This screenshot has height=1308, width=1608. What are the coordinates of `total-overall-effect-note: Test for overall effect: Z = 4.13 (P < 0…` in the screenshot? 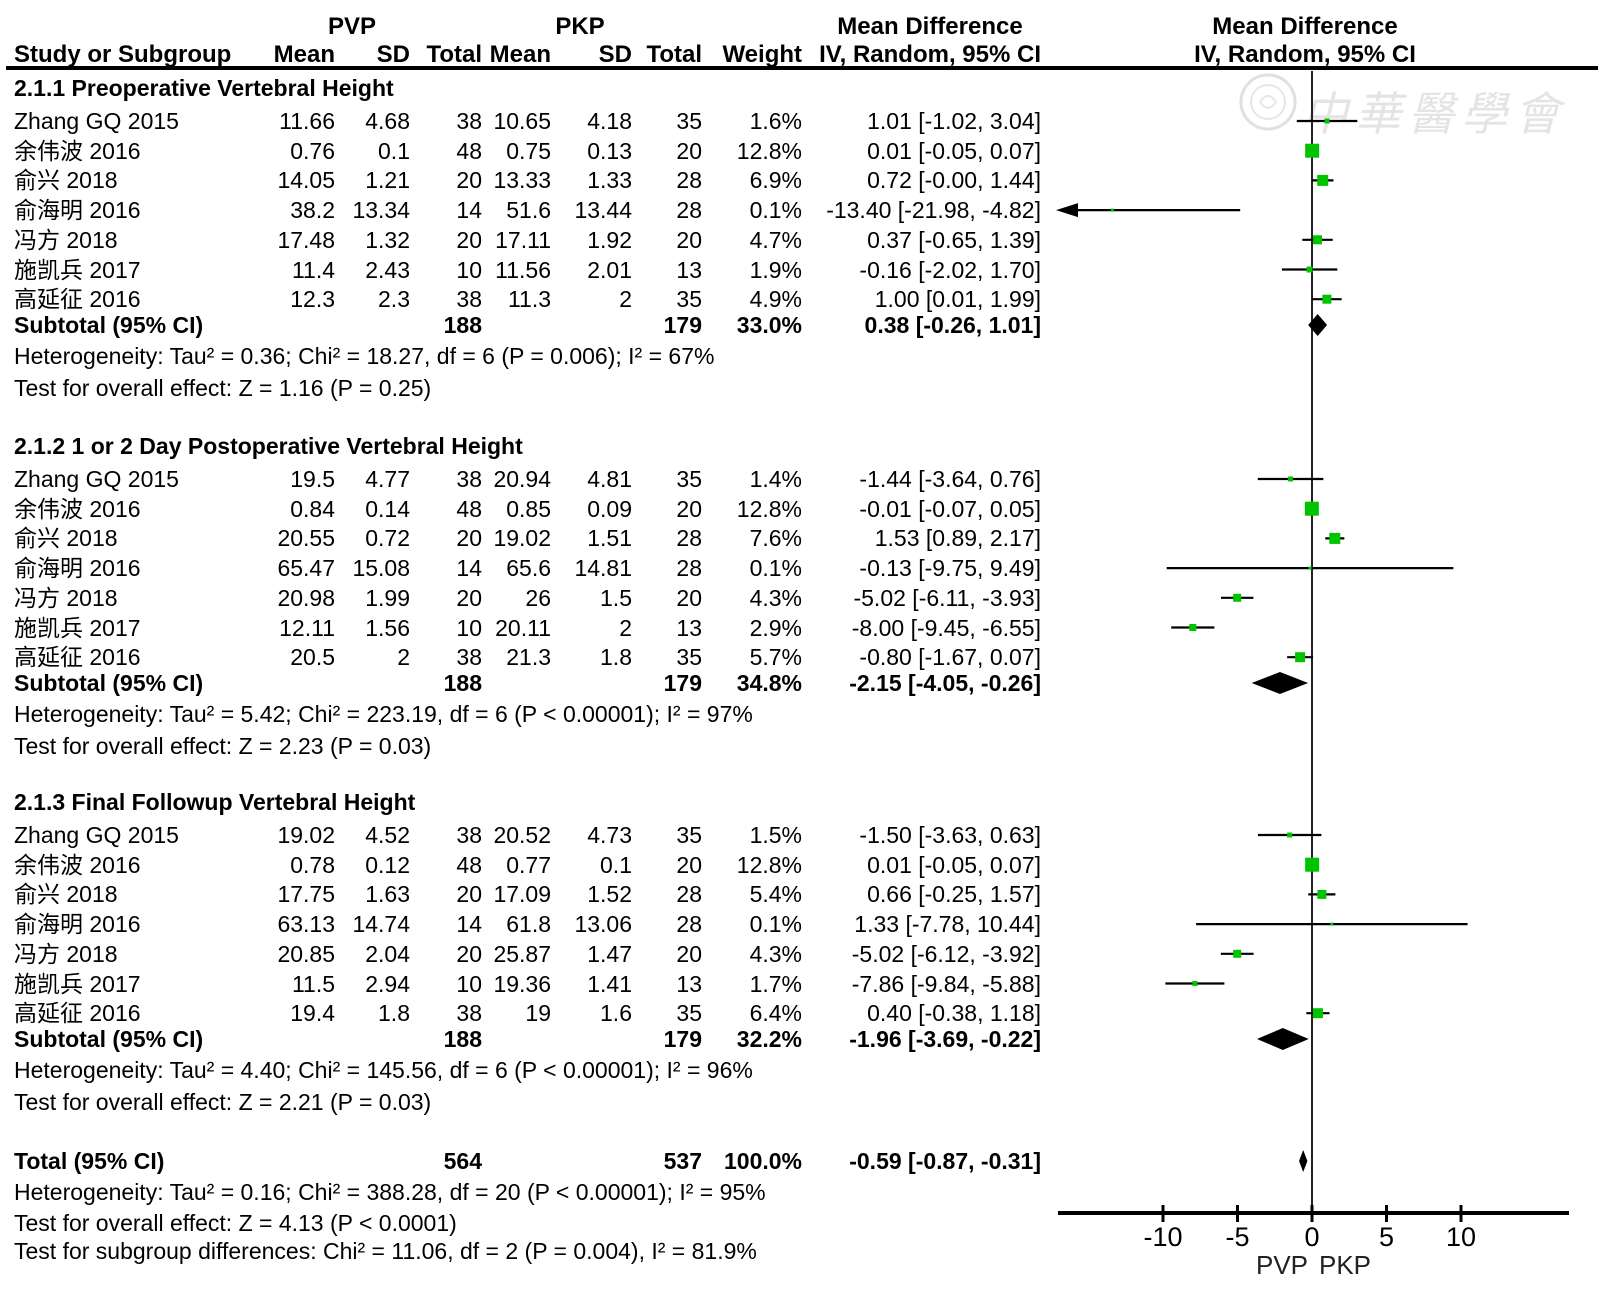 It's located at (804, 1223).